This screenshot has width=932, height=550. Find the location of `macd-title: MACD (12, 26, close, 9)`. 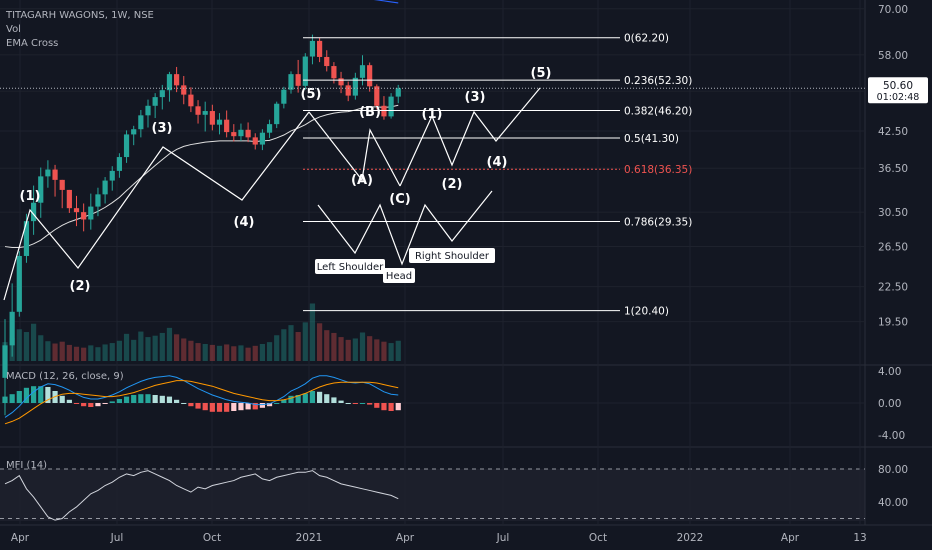

macd-title: MACD (12, 26, close, 9) is located at coordinates (65, 376).